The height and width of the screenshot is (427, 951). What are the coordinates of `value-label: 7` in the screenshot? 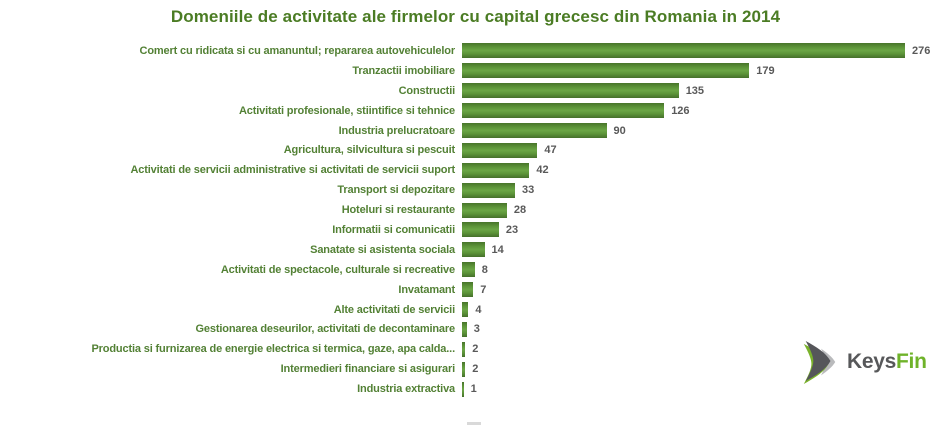 It's located at (483, 289).